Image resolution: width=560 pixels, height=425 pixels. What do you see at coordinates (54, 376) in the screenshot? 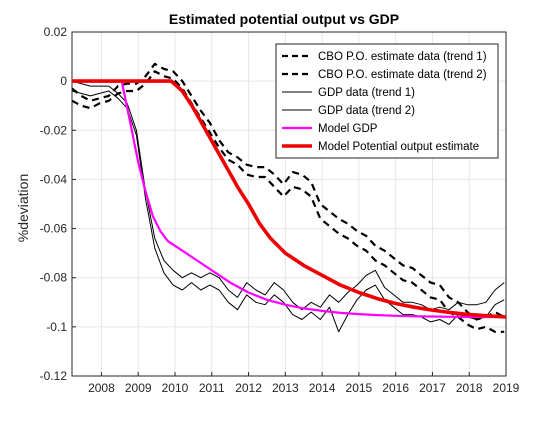
I see `y-tick-label: -0.12` at bounding box center [54, 376].